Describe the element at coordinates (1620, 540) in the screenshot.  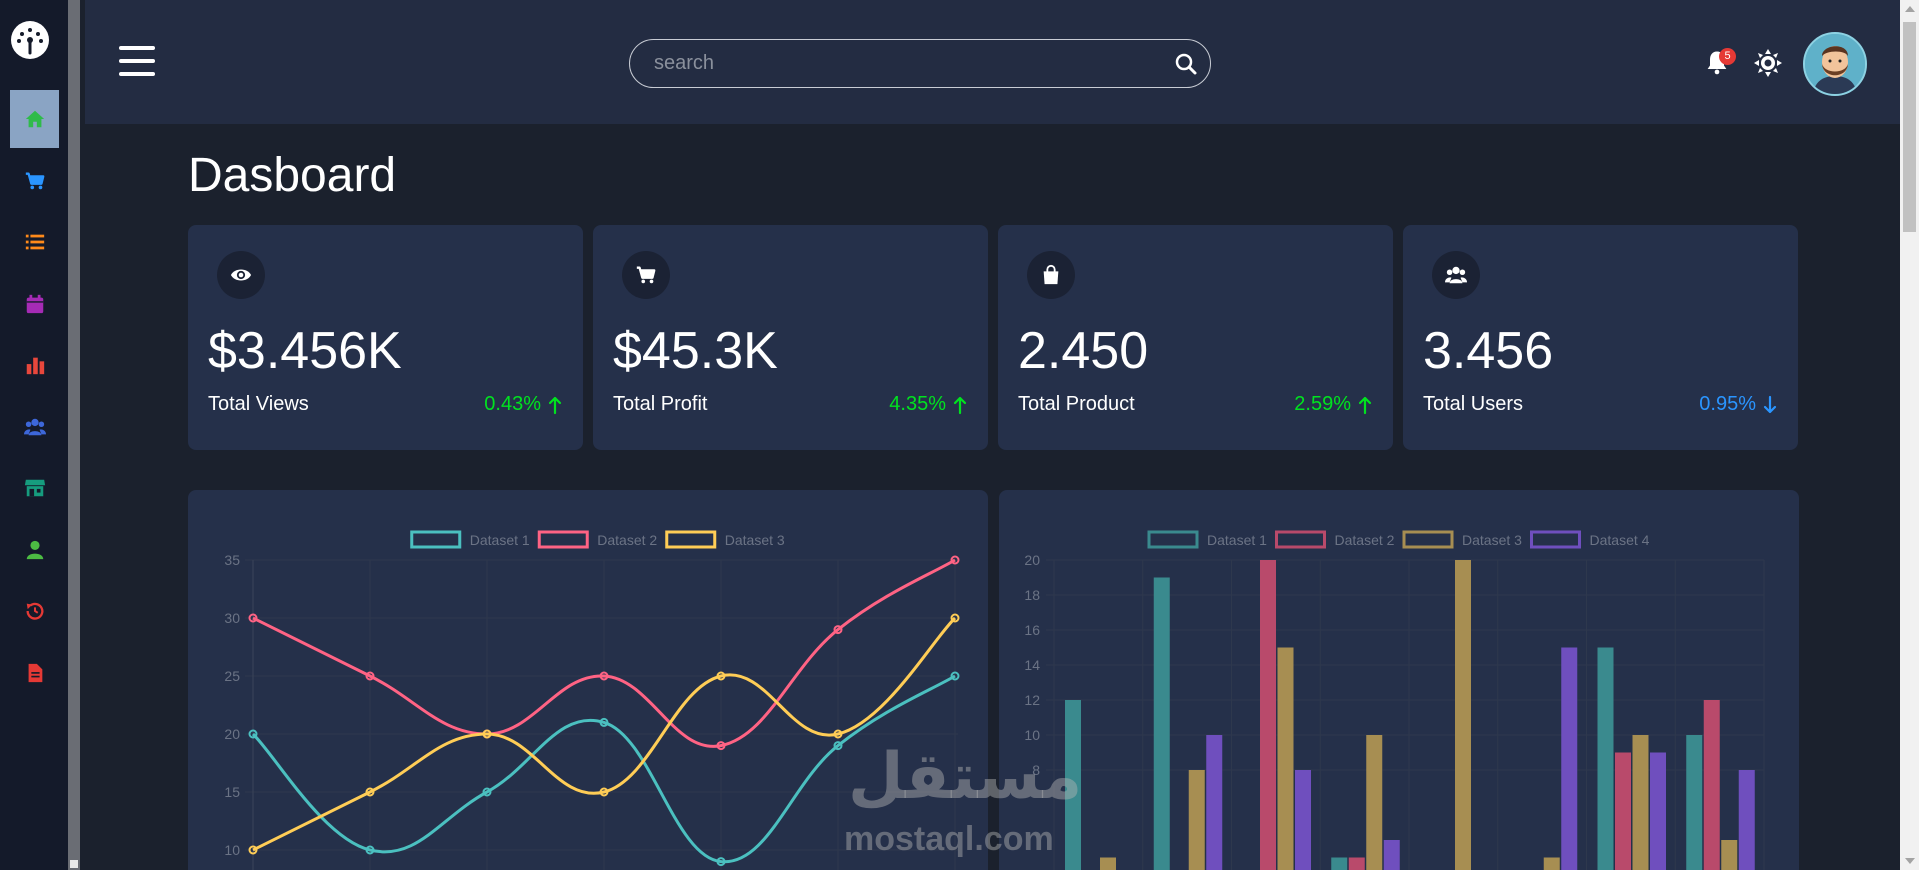
I see `legend-label: Dataset 4` at that location.